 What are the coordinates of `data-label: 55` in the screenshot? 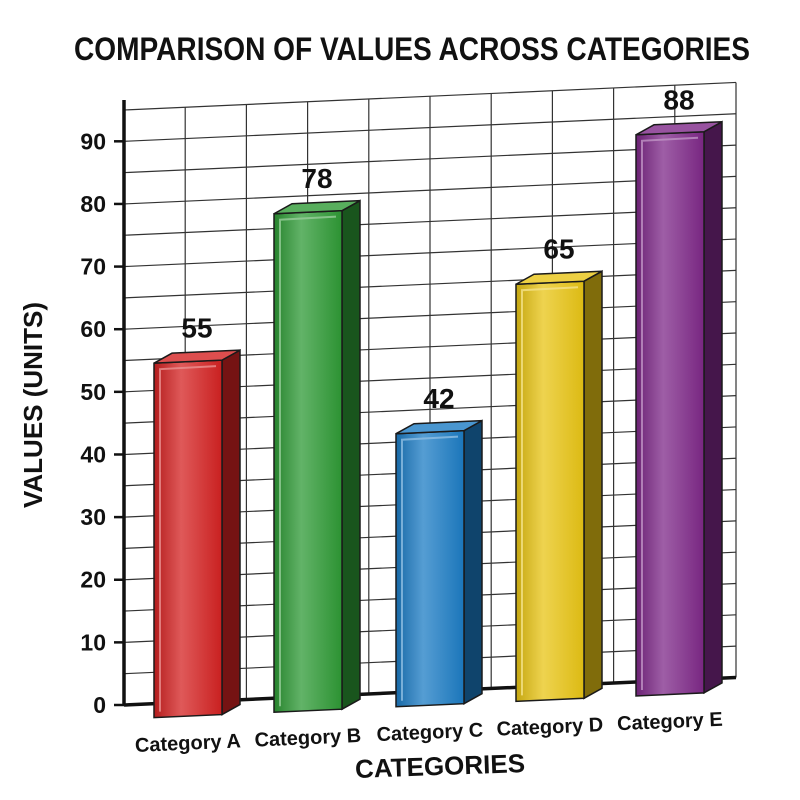 It's located at (196, 328).